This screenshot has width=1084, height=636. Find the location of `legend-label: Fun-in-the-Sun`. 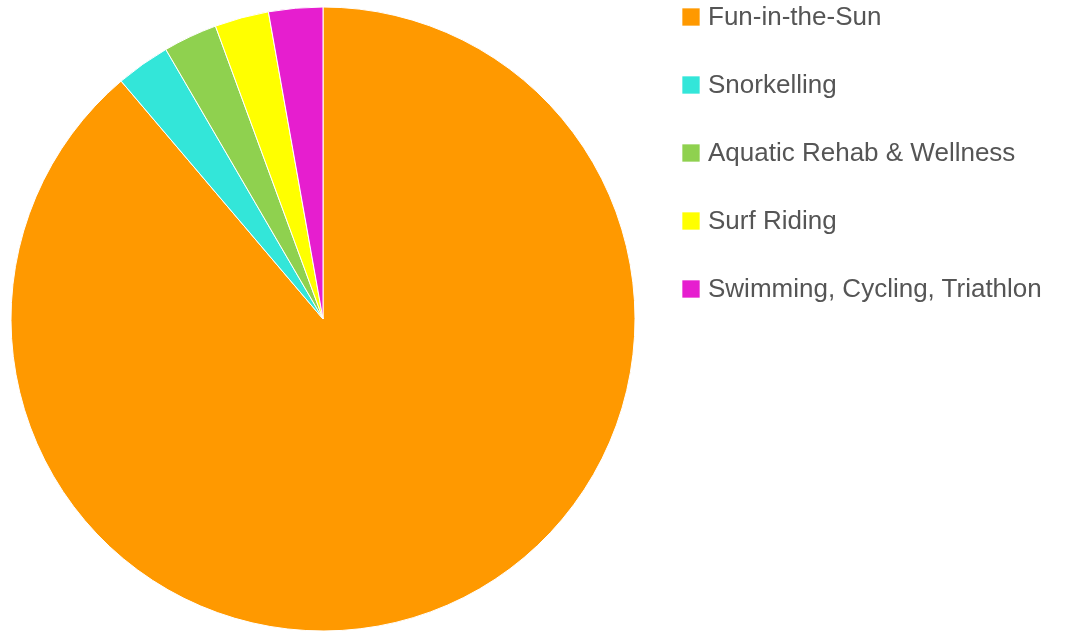

legend-label: Fun-in-the-Sun is located at coordinates (795, 16).